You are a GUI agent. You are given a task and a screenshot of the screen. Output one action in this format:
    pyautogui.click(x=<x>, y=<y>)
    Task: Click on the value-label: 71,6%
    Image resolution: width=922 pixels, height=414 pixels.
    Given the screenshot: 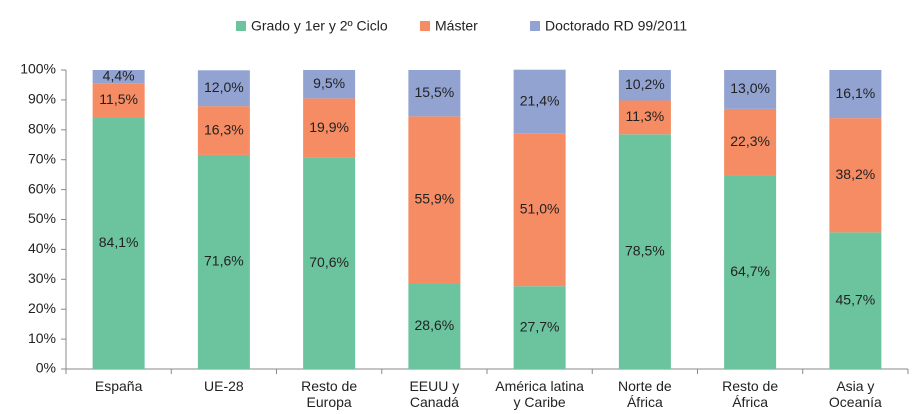 What is the action you would take?
    pyautogui.click(x=224, y=261)
    